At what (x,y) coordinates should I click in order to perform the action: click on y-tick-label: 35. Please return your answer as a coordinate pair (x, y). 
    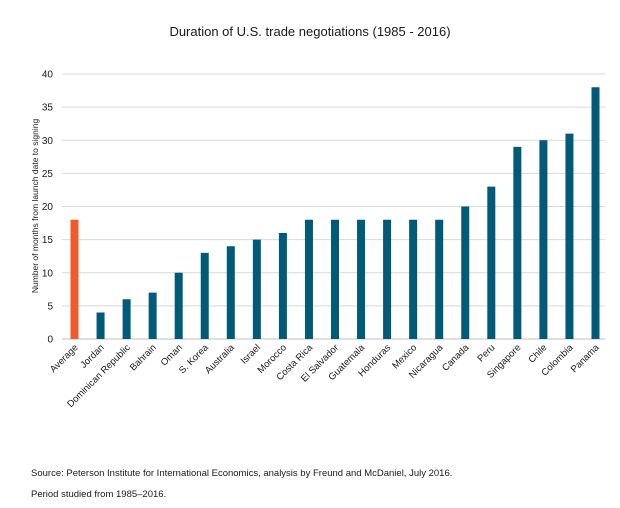
    Looking at the image, I should click on (48, 108).